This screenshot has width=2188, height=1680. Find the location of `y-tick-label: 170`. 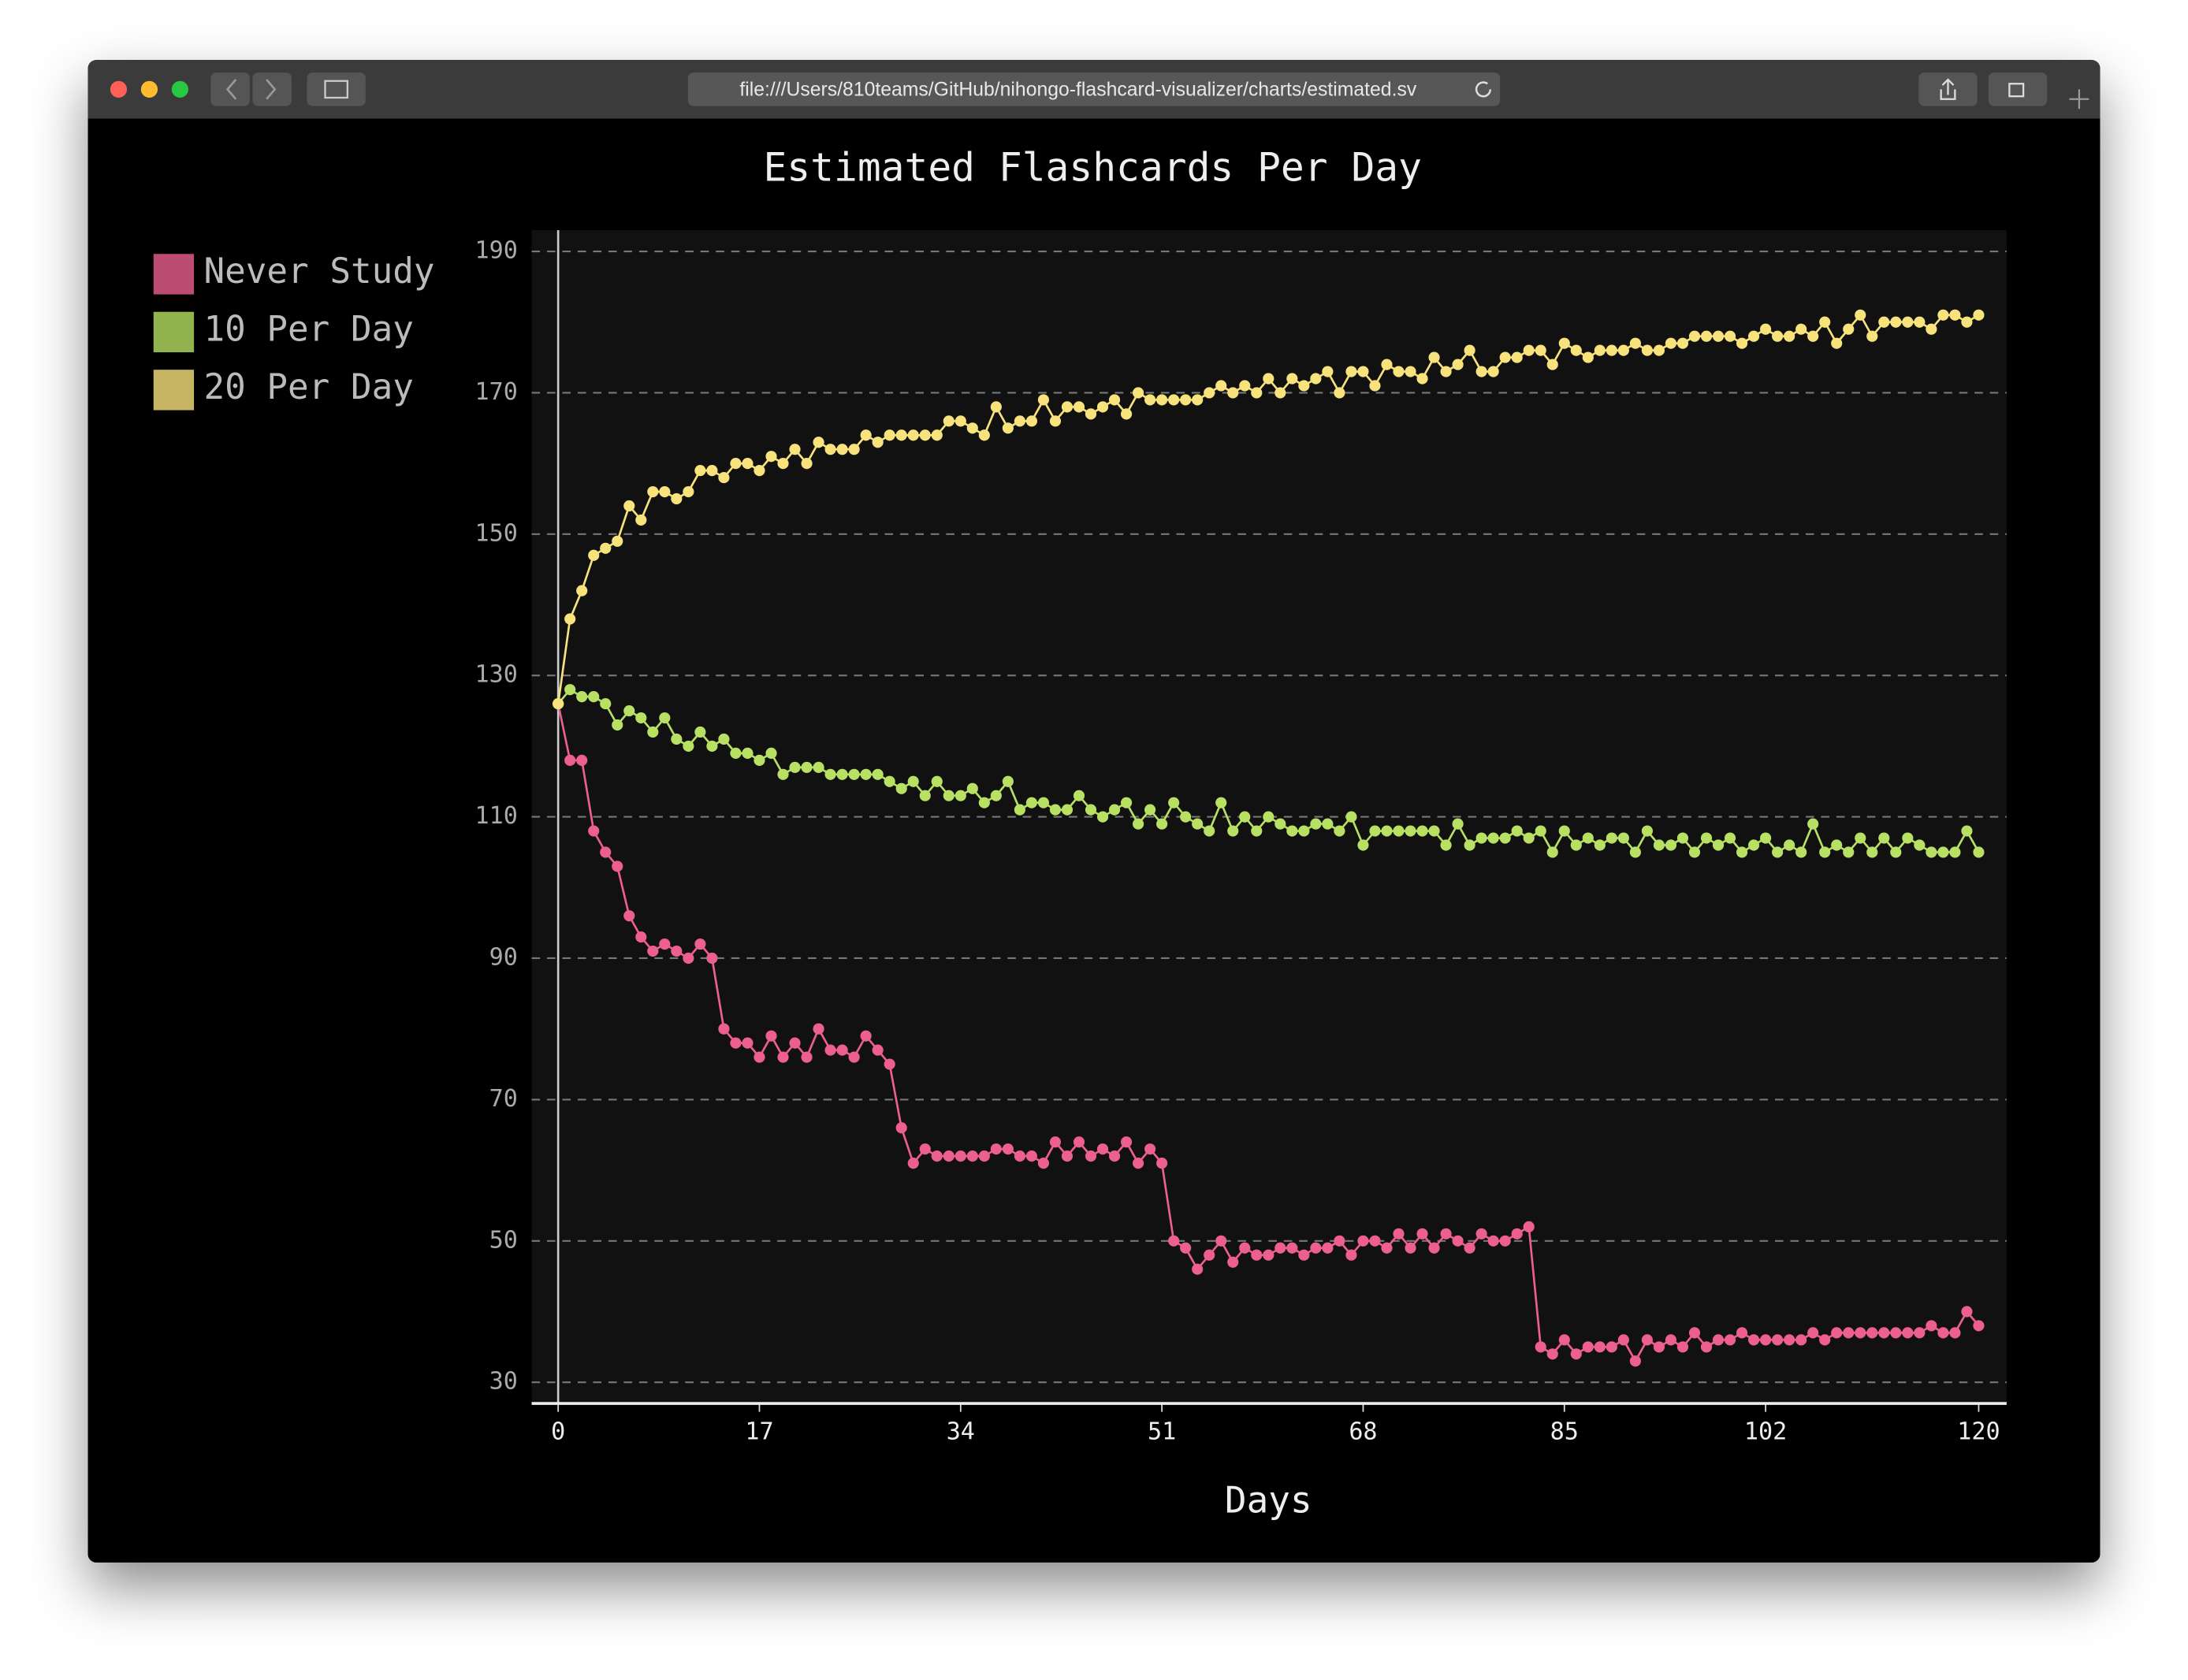

y-tick-label: 170 is located at coordinates (495, 392).